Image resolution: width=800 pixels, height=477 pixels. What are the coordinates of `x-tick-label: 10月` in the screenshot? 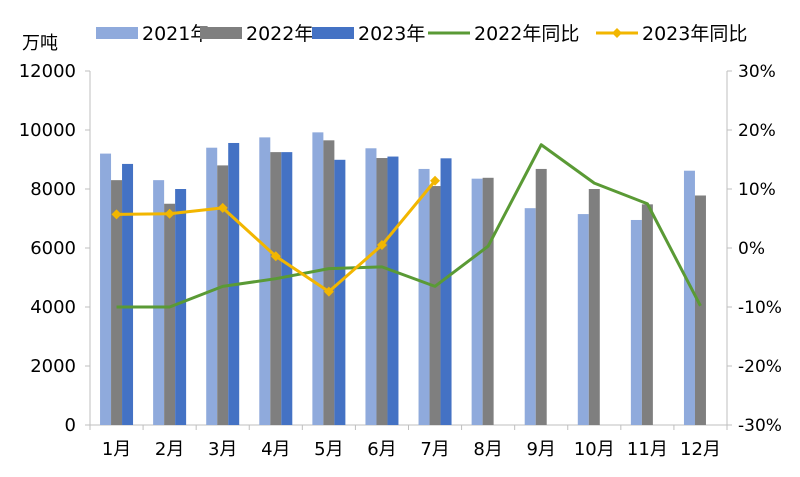 It's located at (594, 449).